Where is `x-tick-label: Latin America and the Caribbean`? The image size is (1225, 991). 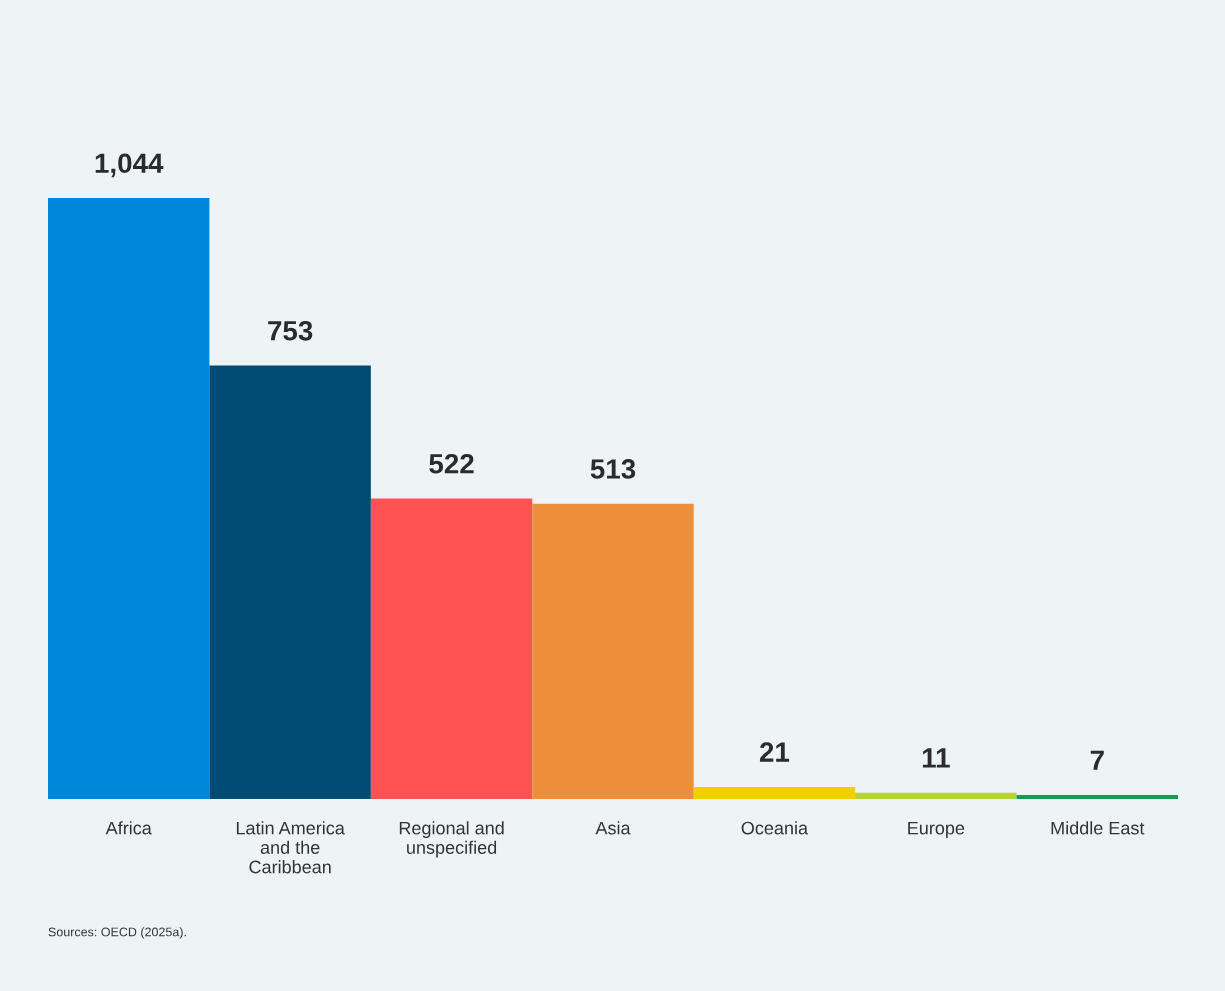
x-tick-label: Latin America and the Caribbean is located at coordinates (290, 847).